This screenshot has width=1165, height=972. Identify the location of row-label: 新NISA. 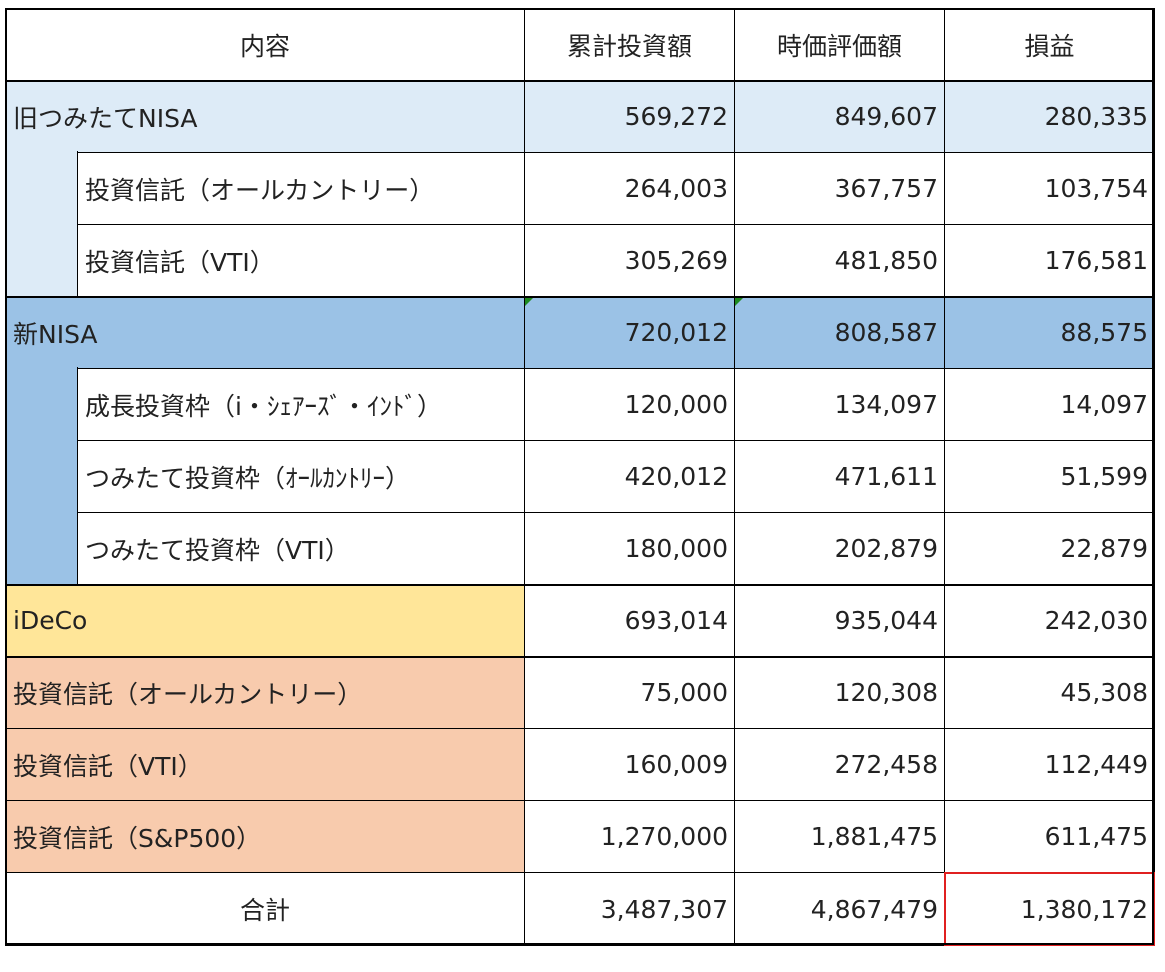
(265, 332).